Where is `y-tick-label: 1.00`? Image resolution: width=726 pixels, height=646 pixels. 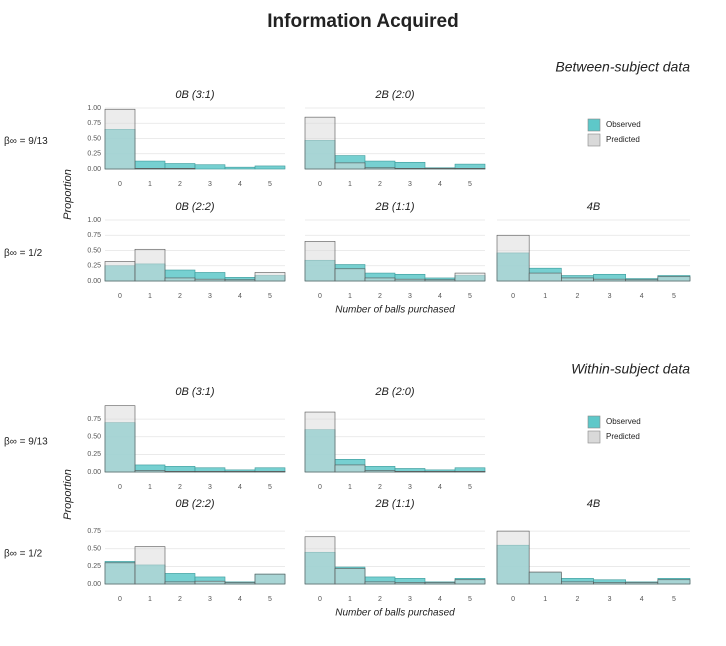 y-tick-label: 1.00 is located at coordinates (94, 108).